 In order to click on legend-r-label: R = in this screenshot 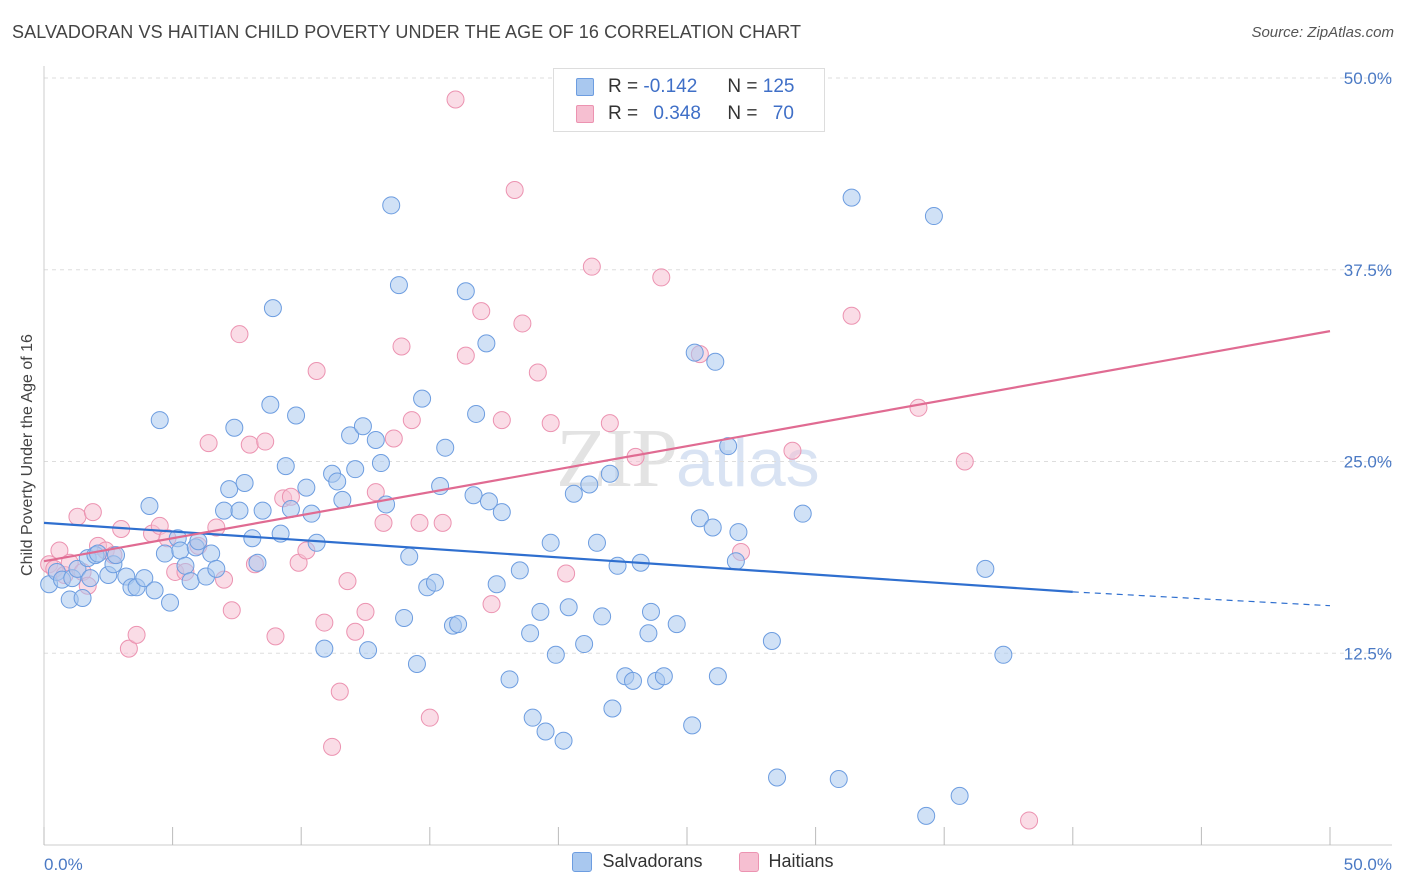, I will do `click(623, 86)`.